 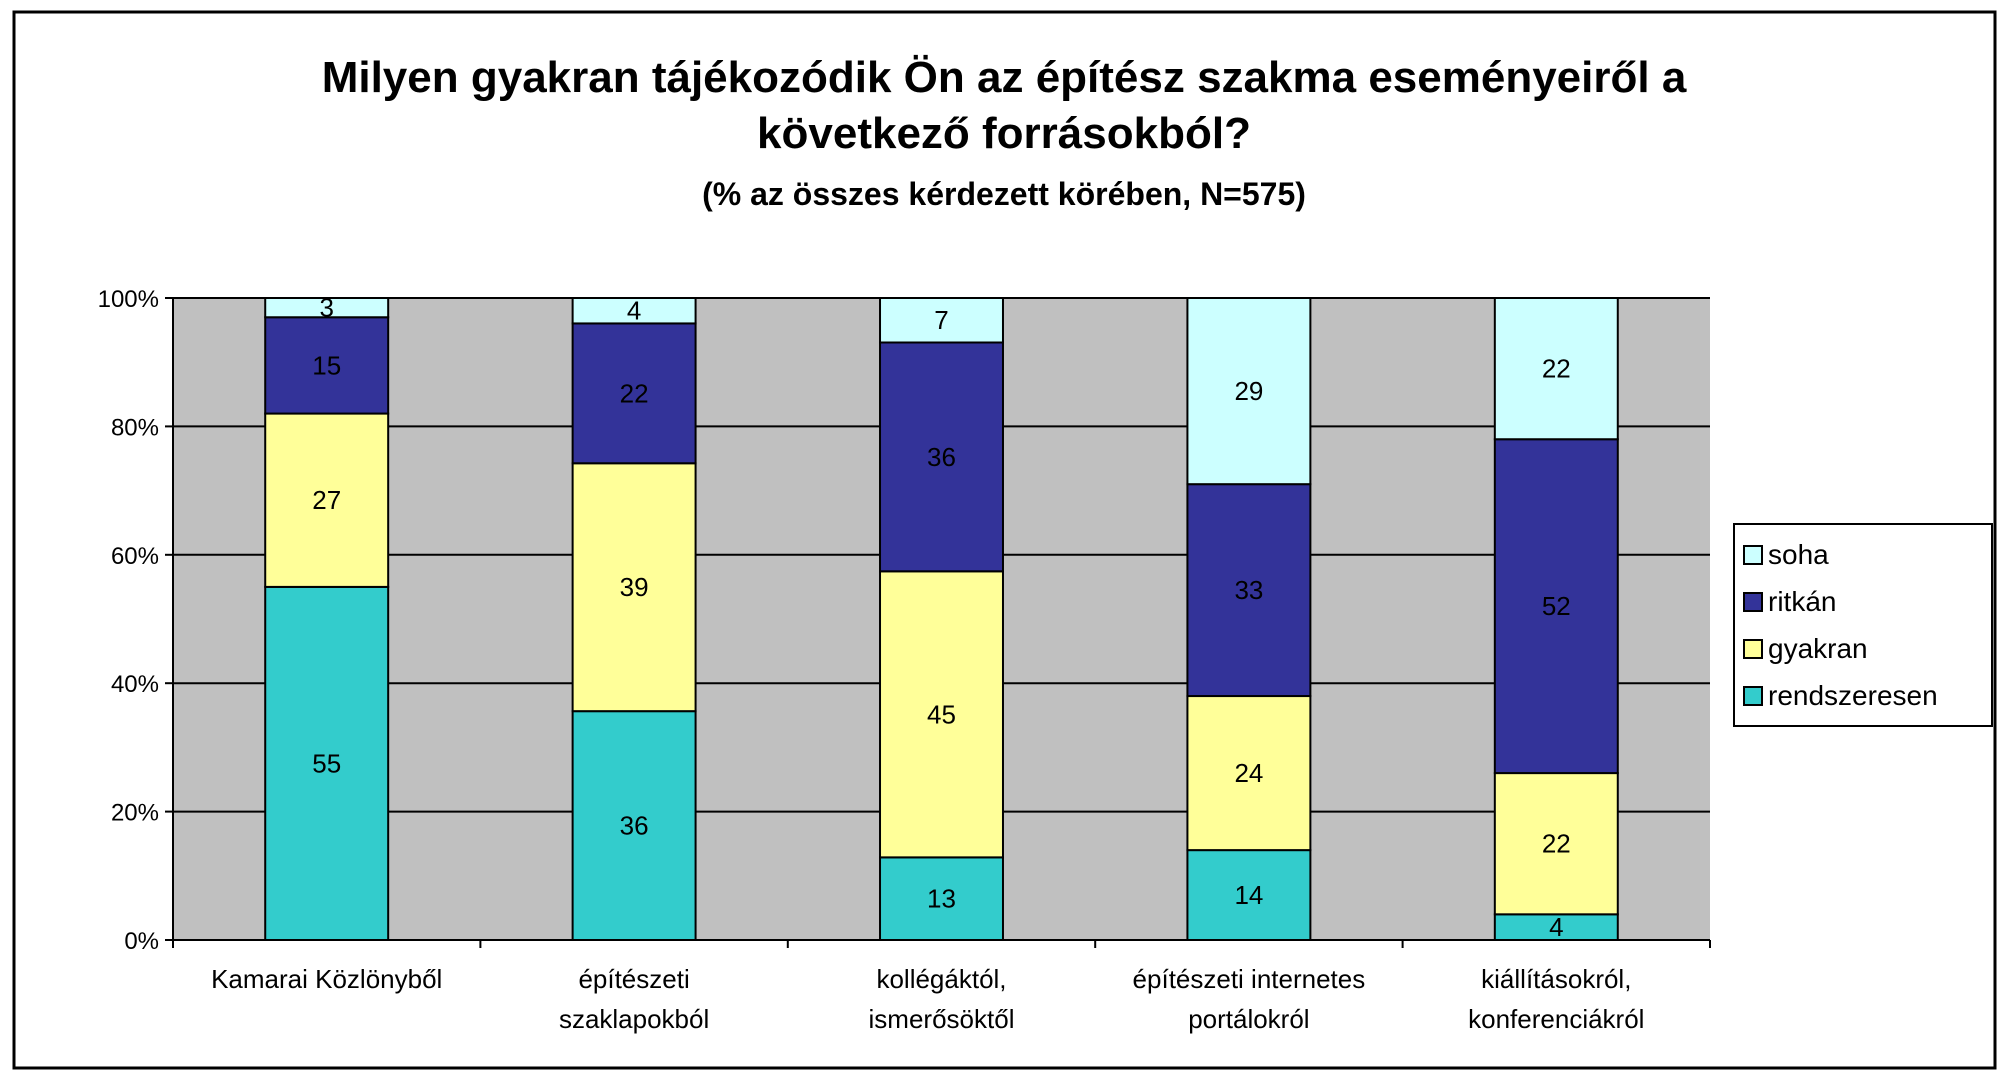 I want to click on x-category-label: szaklapokból, so click(x=634, y=1019).